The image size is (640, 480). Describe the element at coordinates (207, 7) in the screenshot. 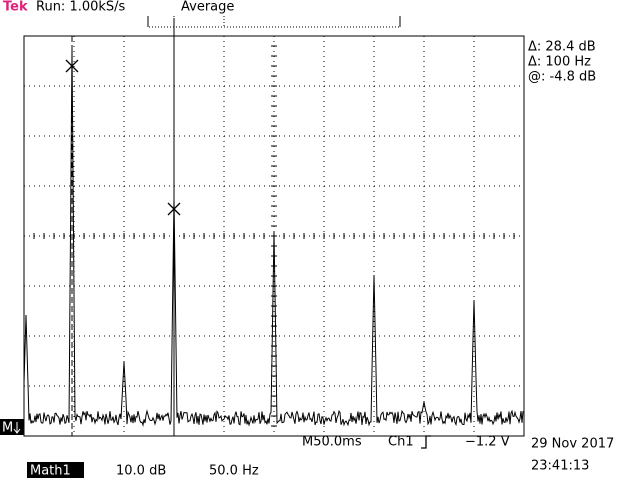

I see `acquisition-mode: Average` at that location.